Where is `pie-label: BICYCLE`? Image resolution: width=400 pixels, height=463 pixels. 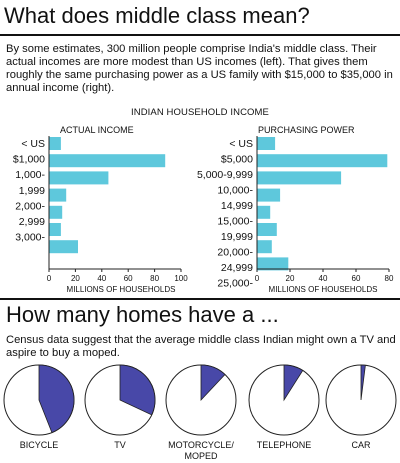
pie-label: BICYCLE is located at coordinates (39, 445).